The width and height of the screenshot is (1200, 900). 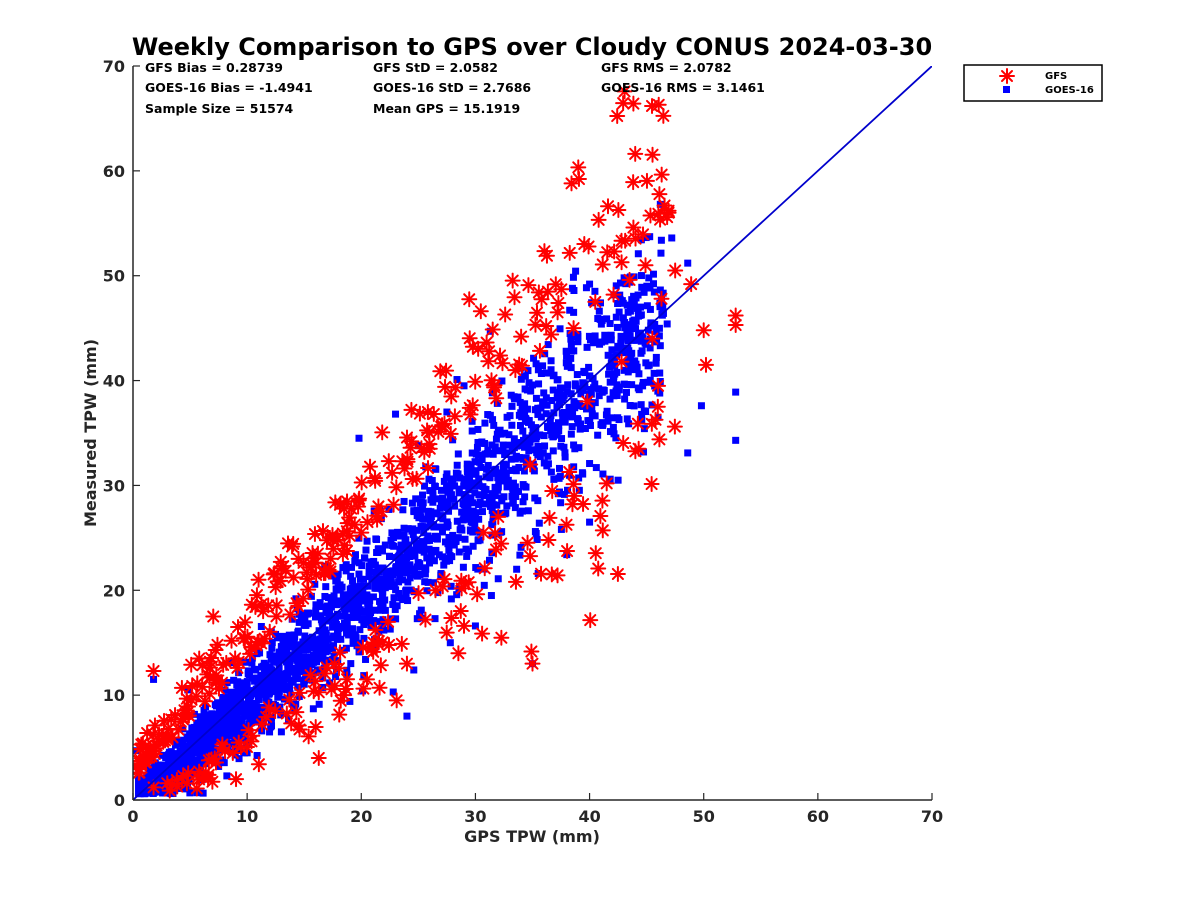 I want to click on stat-goes16-std: GOES-16 StD = 2.7686, so click(x=452, y=87).